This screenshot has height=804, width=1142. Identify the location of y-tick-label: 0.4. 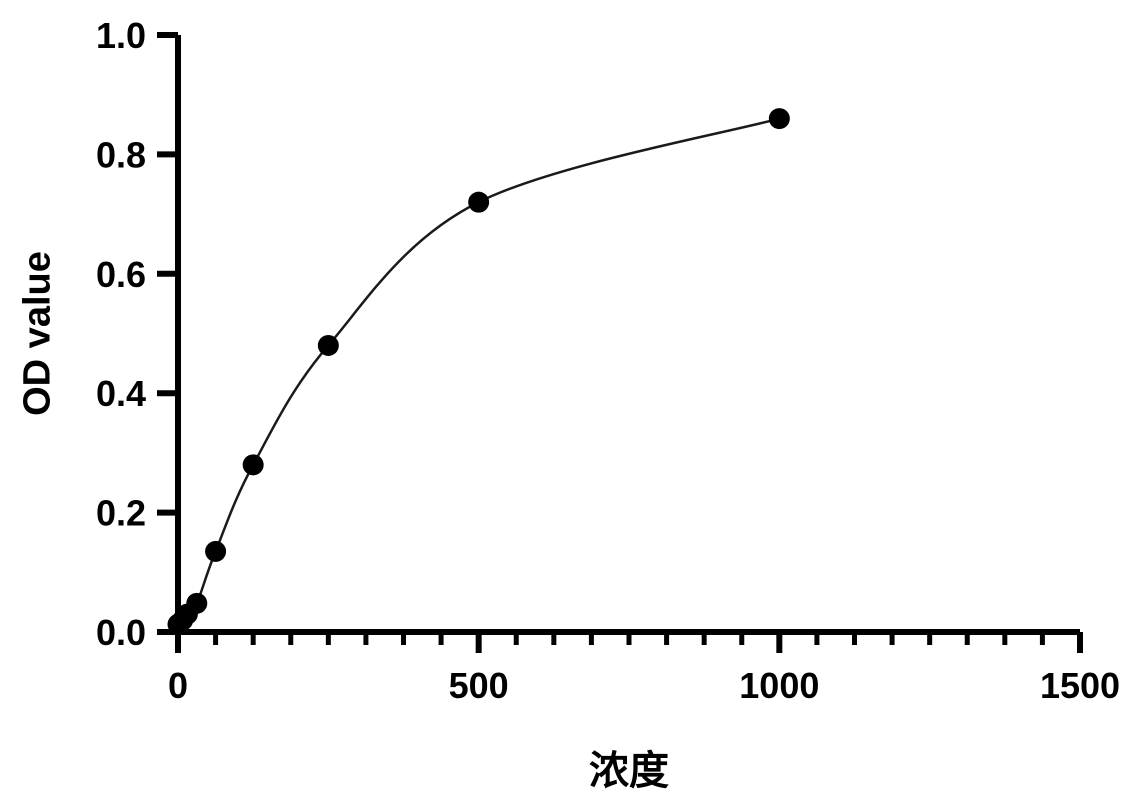
(121, 393).